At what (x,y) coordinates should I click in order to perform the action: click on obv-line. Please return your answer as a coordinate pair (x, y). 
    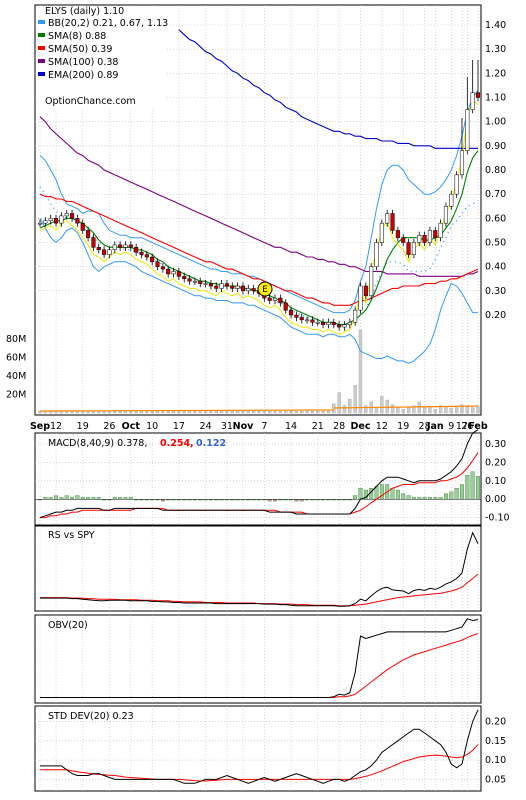
    Looking at the image, I should click on (259, 658).